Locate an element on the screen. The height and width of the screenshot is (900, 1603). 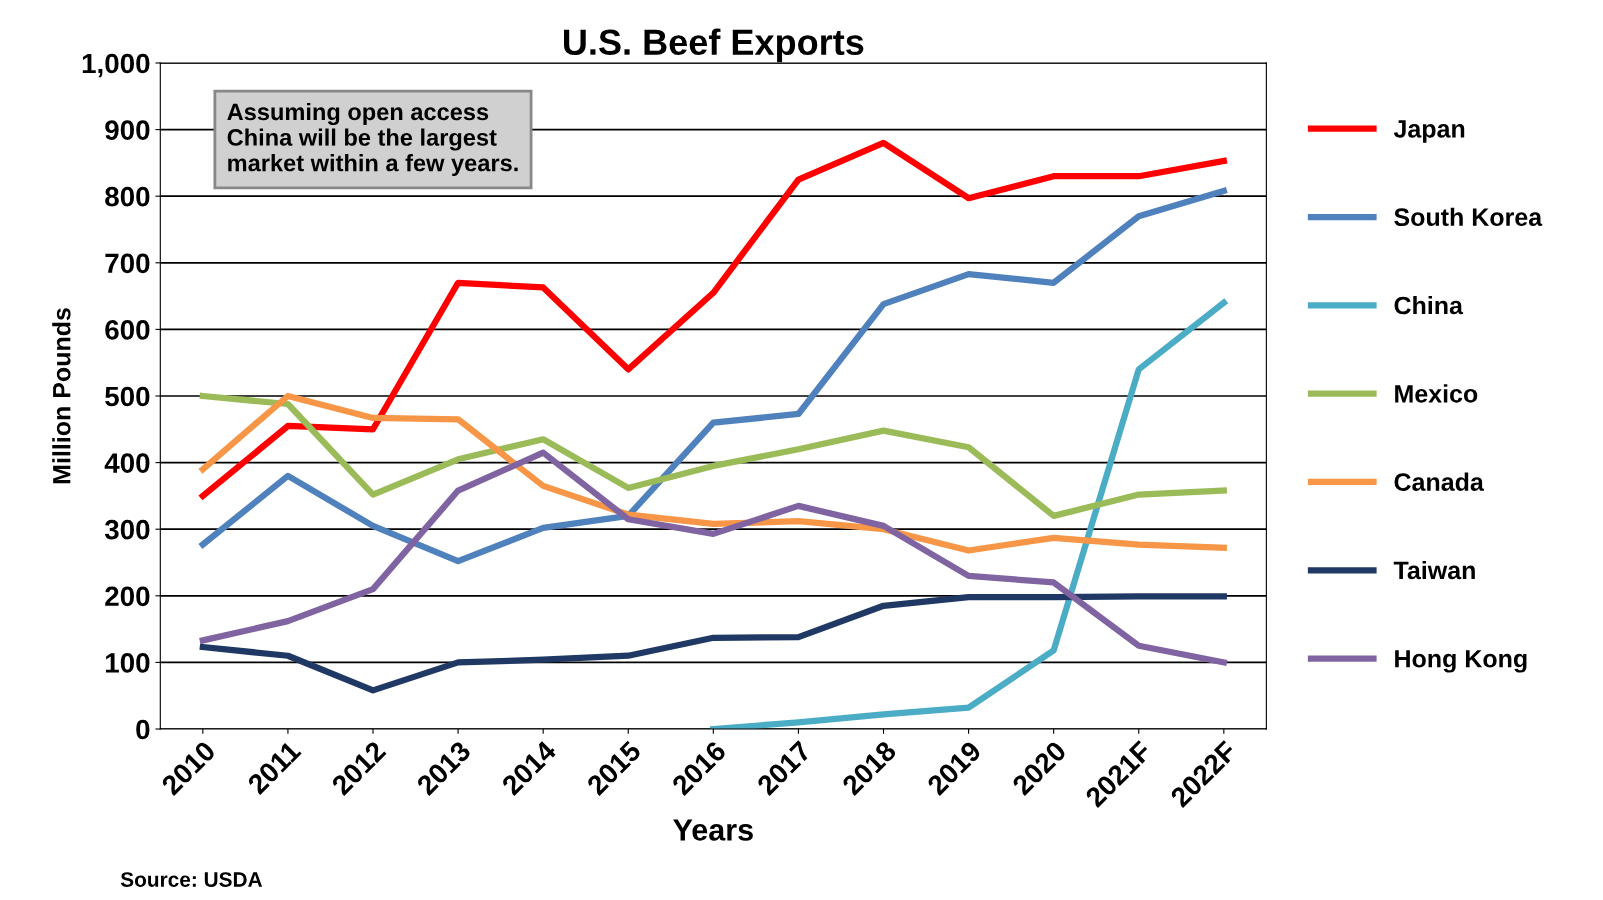
legend-label: China is located at coordinates (1429, 305).